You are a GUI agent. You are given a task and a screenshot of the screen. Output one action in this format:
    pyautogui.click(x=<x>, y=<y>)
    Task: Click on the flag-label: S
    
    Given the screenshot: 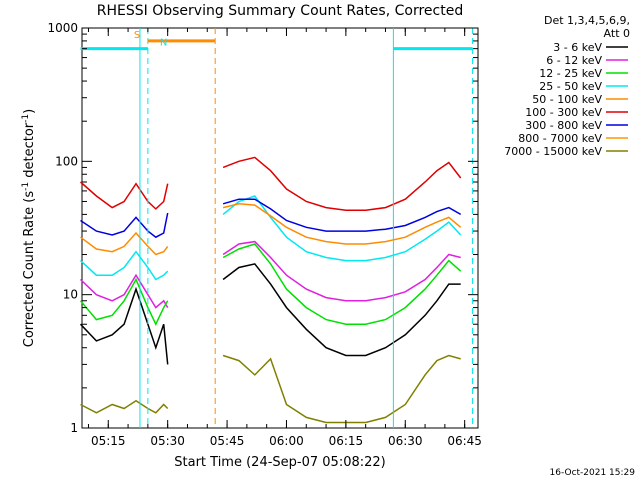 What is the action you would take?
    pyautogui.click(x=137, y=35)
    